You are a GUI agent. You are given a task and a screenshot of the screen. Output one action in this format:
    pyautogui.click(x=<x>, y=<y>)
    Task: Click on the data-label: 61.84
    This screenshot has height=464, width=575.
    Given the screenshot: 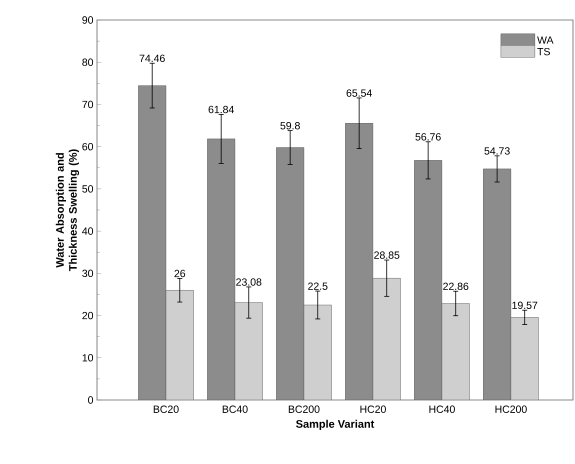 What is the action you would take?
    pyautogui.click(x=221, y=110)
    